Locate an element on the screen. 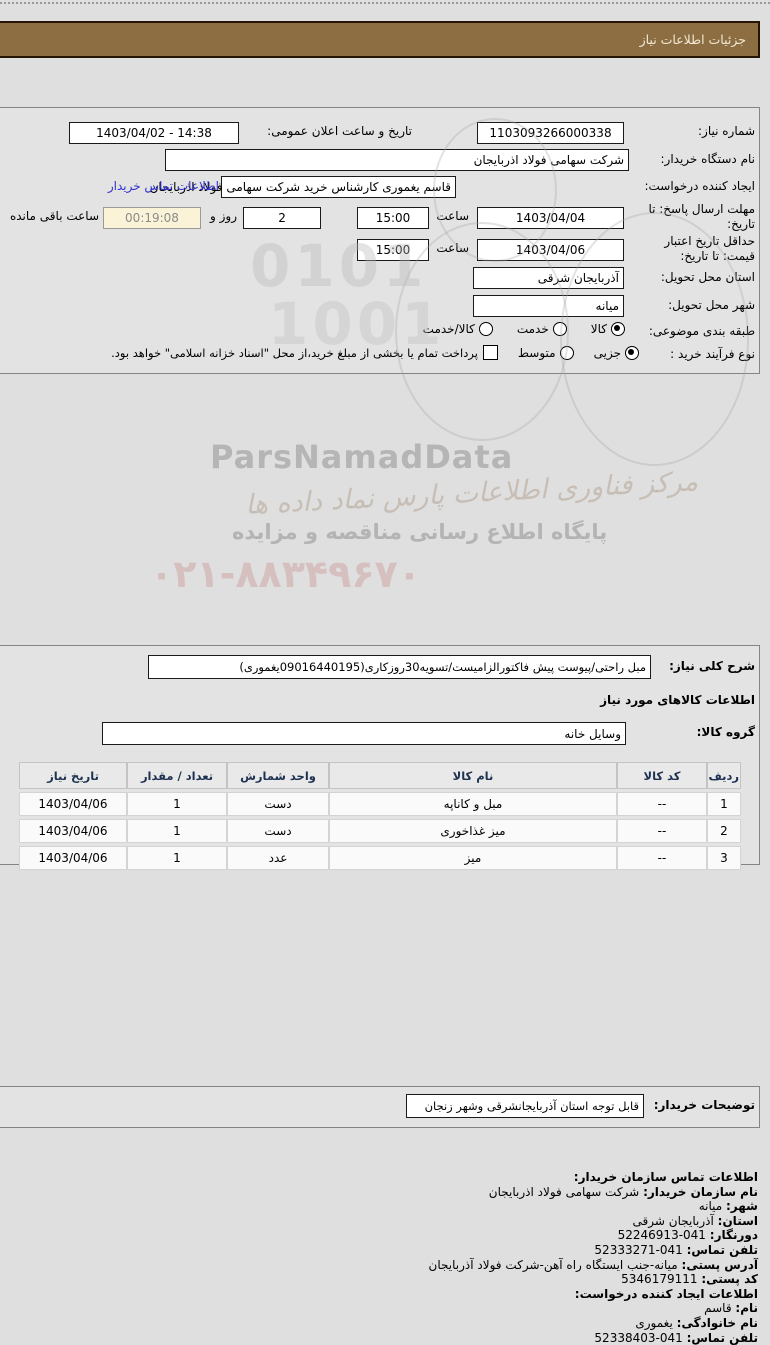  item-group-field: وسایل خانه is located at coordinates (364, 733).